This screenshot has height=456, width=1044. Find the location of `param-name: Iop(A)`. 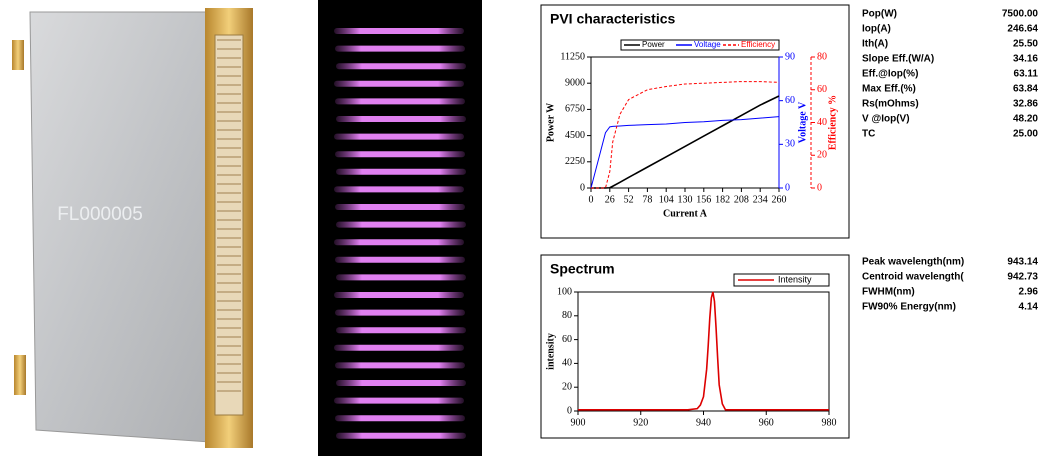

param-name: Iop(A) is located at coordinates (876, 29).